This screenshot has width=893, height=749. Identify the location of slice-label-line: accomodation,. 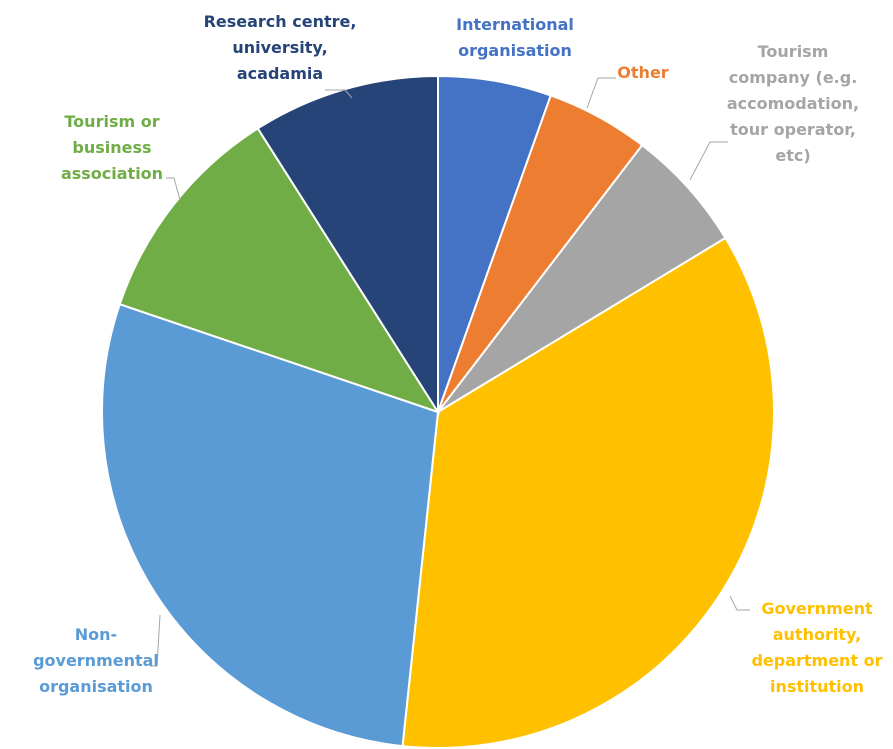
(793, 103).